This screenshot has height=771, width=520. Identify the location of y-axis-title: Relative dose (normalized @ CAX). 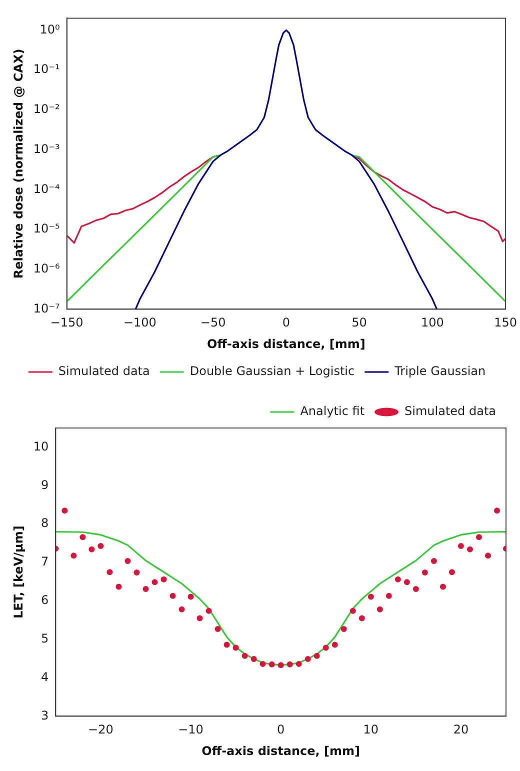
(18, 163).